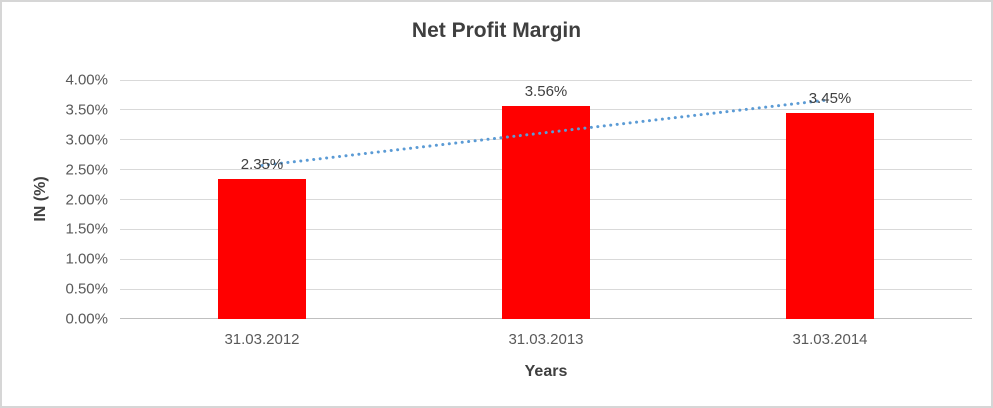  Describe the element at coordinates (830, 98) in the screenshot. I see `bar-data-label: 3.45%` at that location.